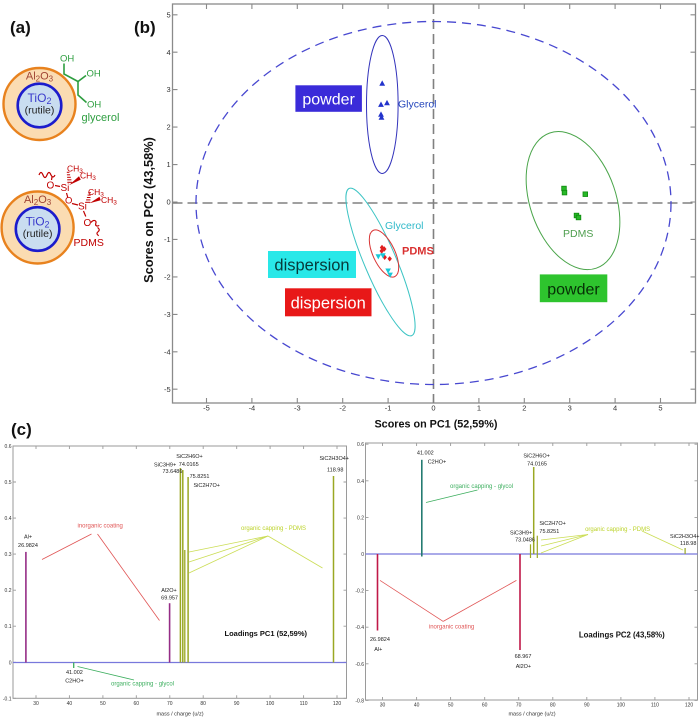 Image resolution: width=700 pixels, height=721 pixels. I want to click on svg-text: OH, so click(67, 59).